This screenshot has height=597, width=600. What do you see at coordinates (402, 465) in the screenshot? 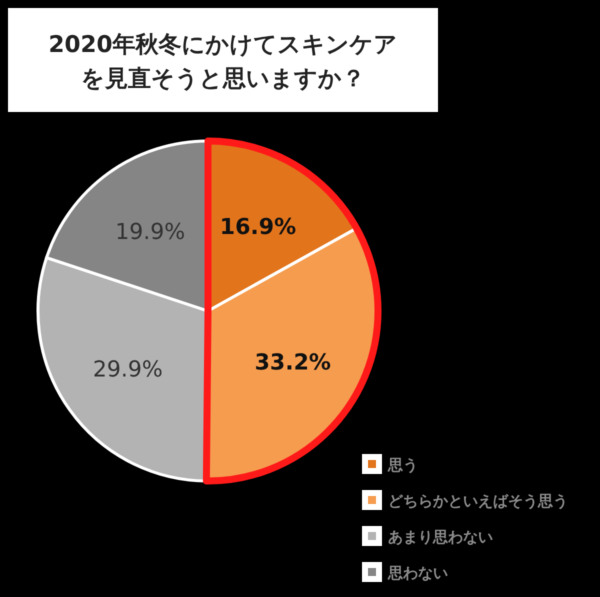
I see `legend-label: 思う` at bounding box center [402, 465].